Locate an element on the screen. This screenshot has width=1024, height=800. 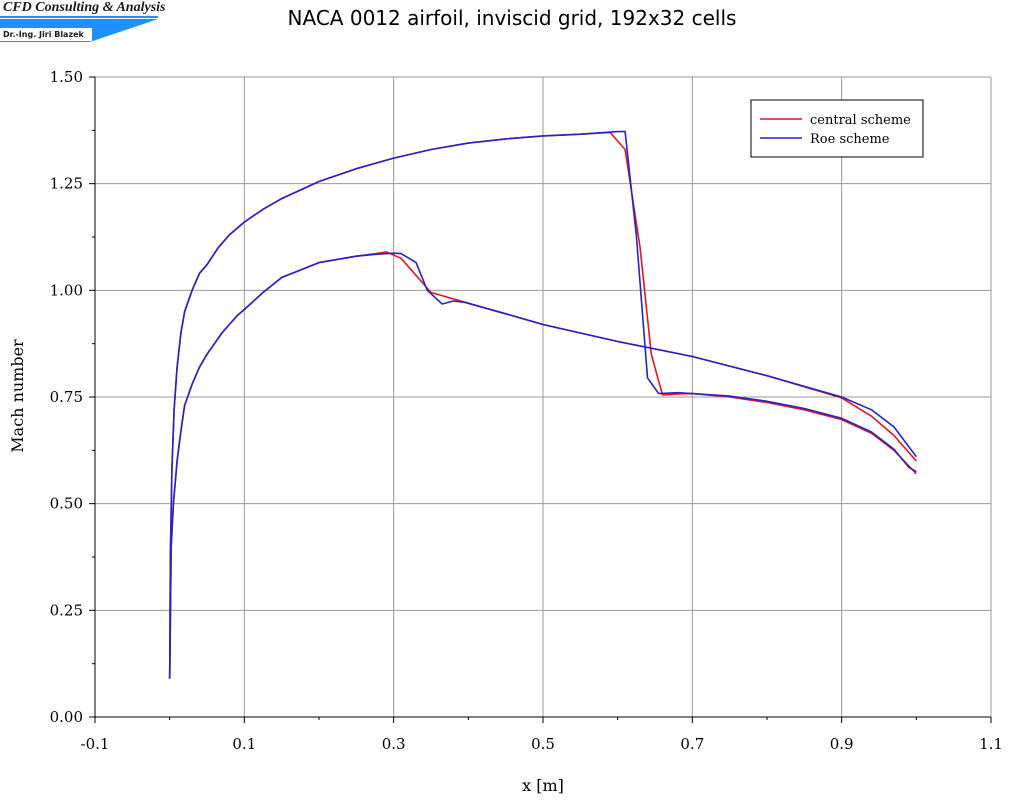
x-tick-label: 0.7 is located at coordinates (692, 744).